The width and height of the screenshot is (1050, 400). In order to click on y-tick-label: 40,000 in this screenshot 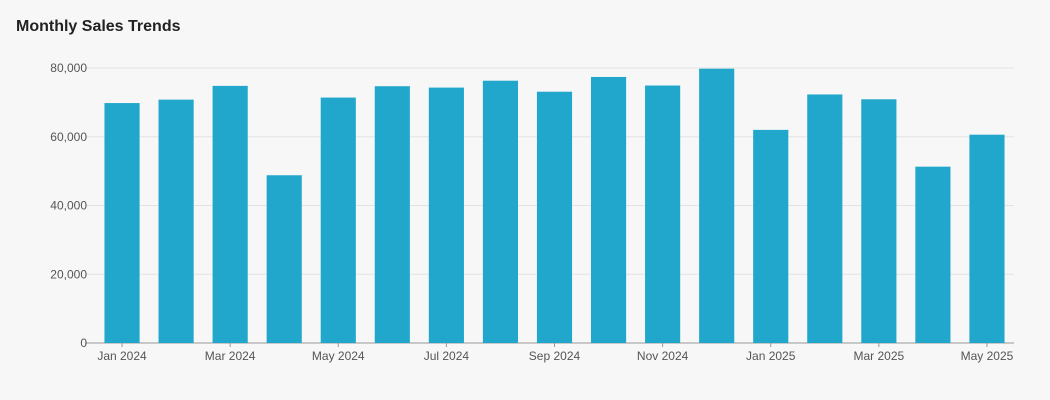, I will do `click(68, 206)`.